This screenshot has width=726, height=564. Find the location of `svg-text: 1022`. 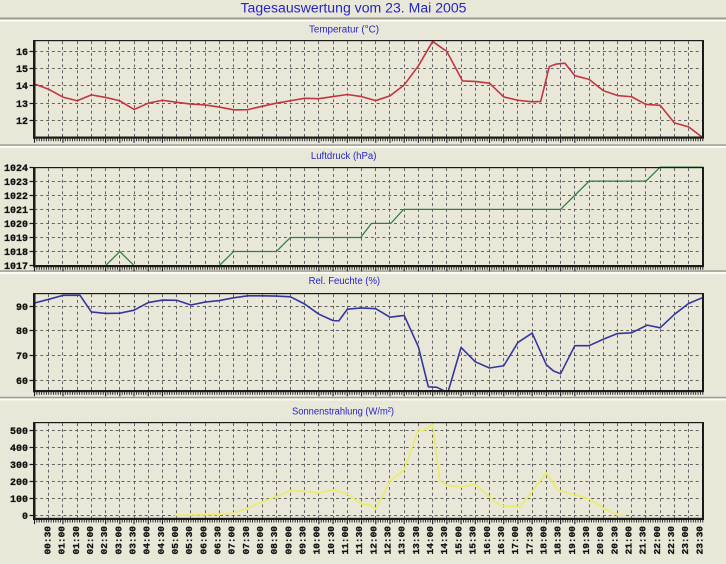

svg-text: 1022 is located at coordinates (16, 197).